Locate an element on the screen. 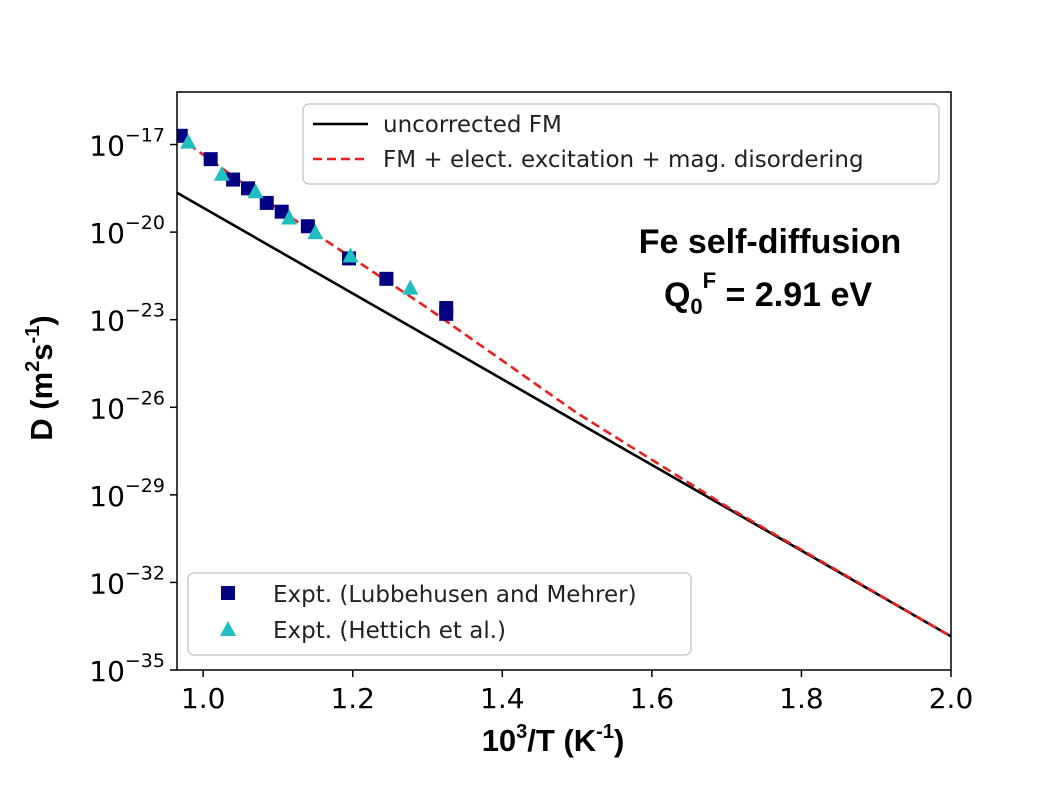 Image resolution: width=1051 pixels, height=787 pixels. legend-square-marker is located at coordinates (228, 593).